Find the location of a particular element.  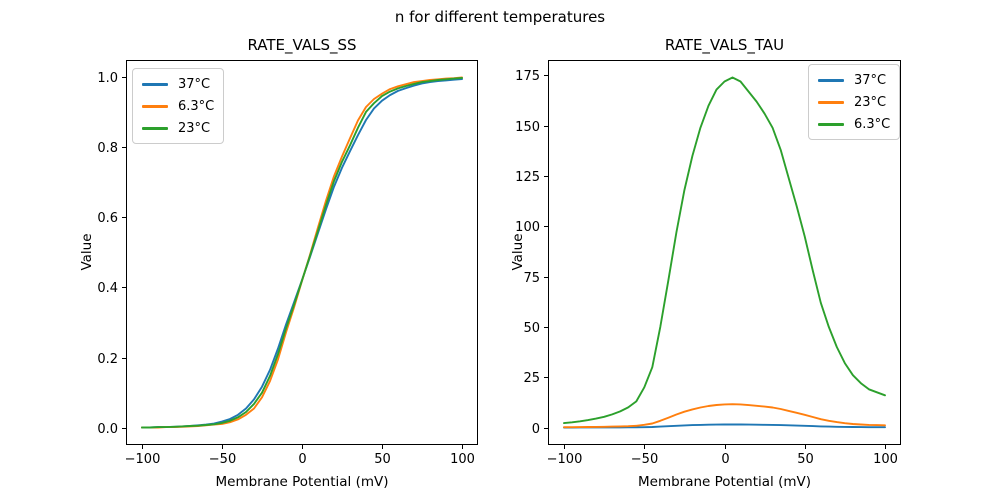

y-tick-label: 0.2 is located at coordinates (107, 359).